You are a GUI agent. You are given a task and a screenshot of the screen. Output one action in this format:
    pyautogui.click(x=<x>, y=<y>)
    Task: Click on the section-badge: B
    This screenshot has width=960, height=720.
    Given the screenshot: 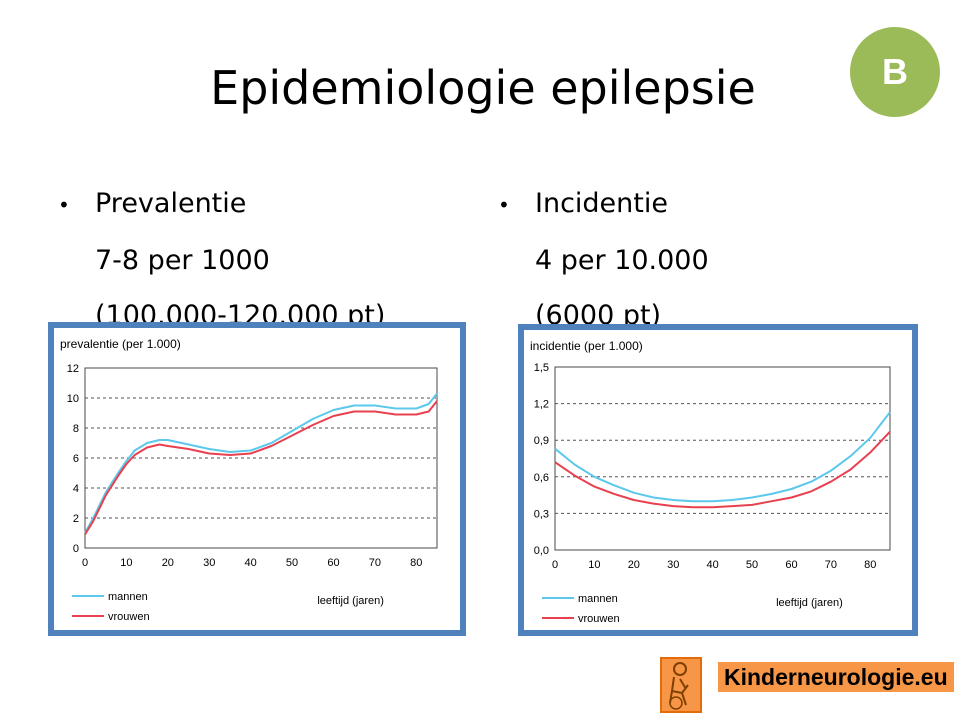 What is the action you would take?
    pyautogui.click(x=895, y=72)
    